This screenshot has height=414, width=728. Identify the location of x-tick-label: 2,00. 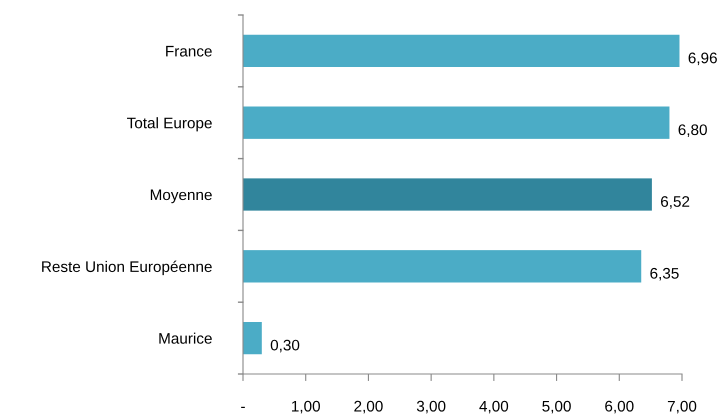
(368, 407).